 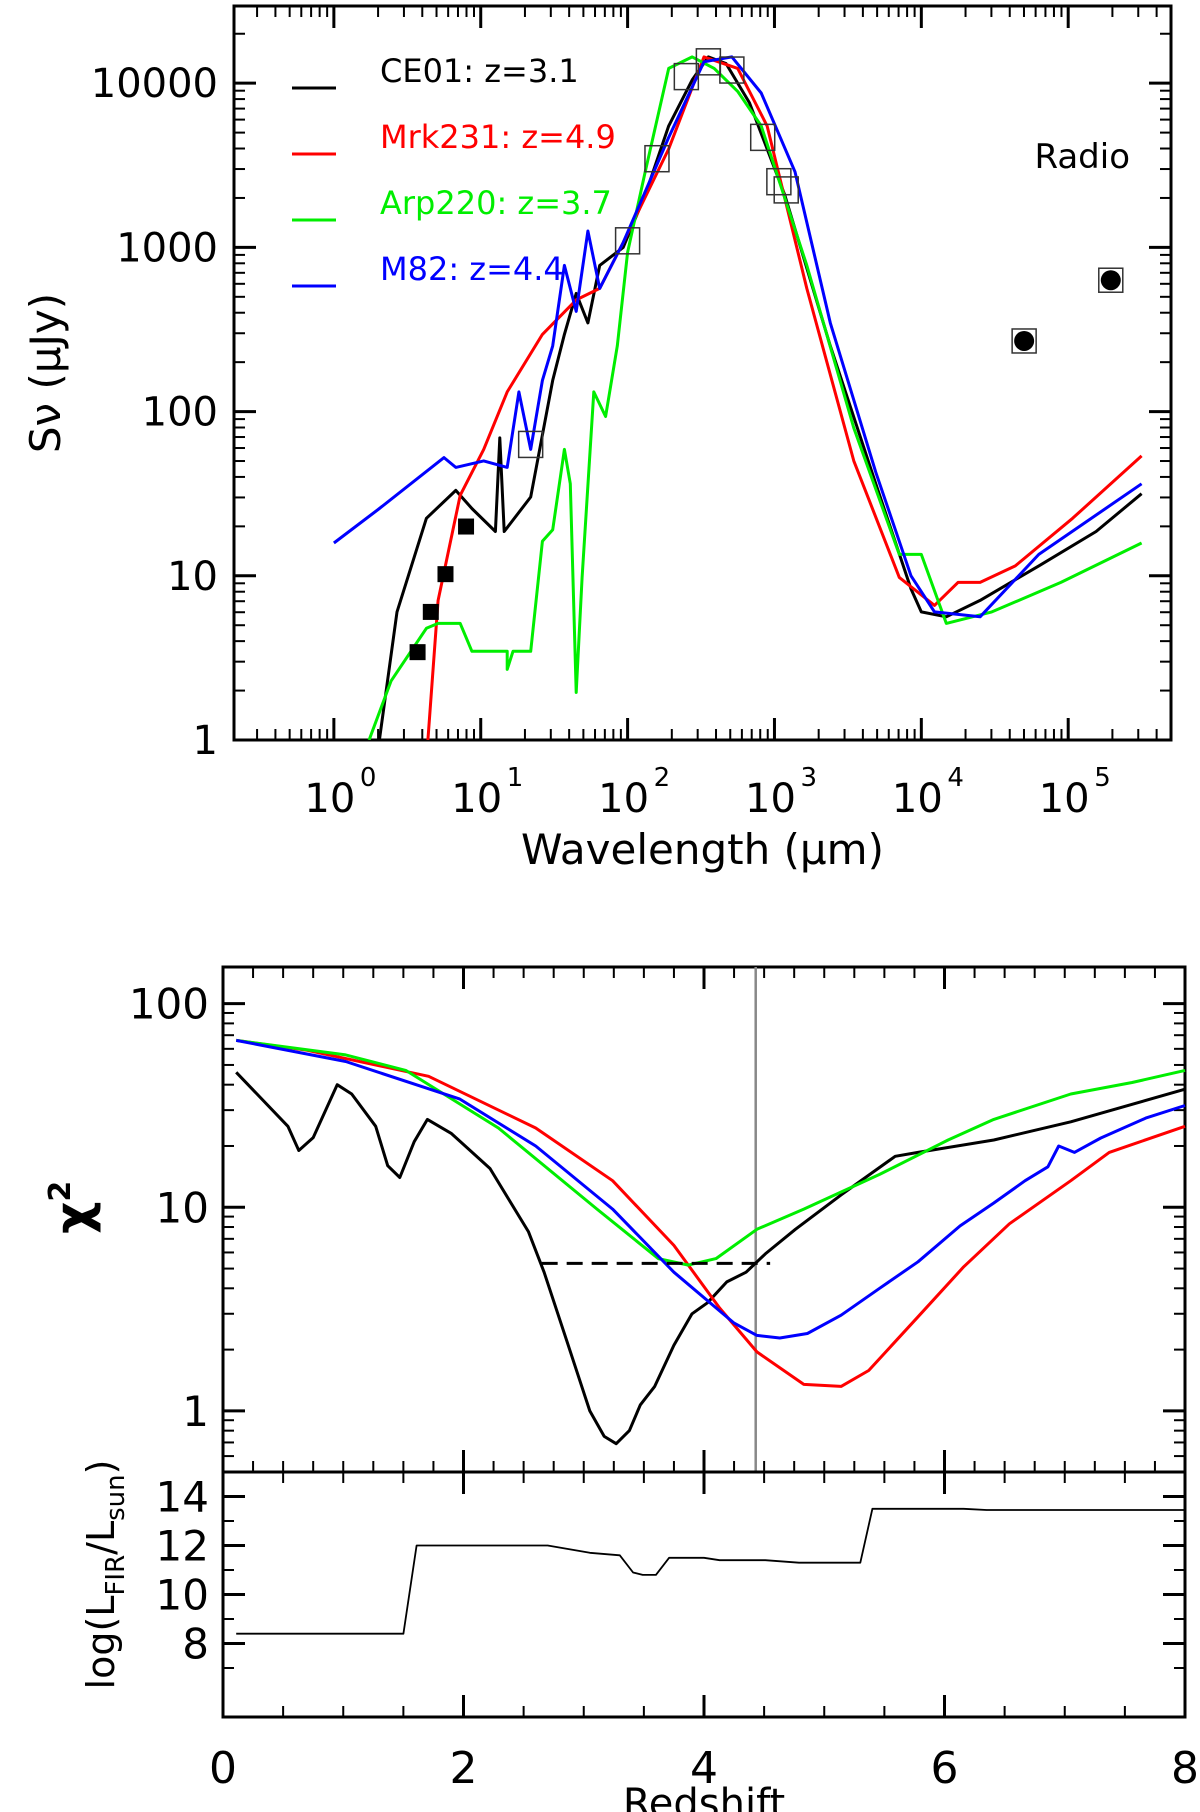 I want to click on x-tick-exponent: 3, so click(x=808, y=778).